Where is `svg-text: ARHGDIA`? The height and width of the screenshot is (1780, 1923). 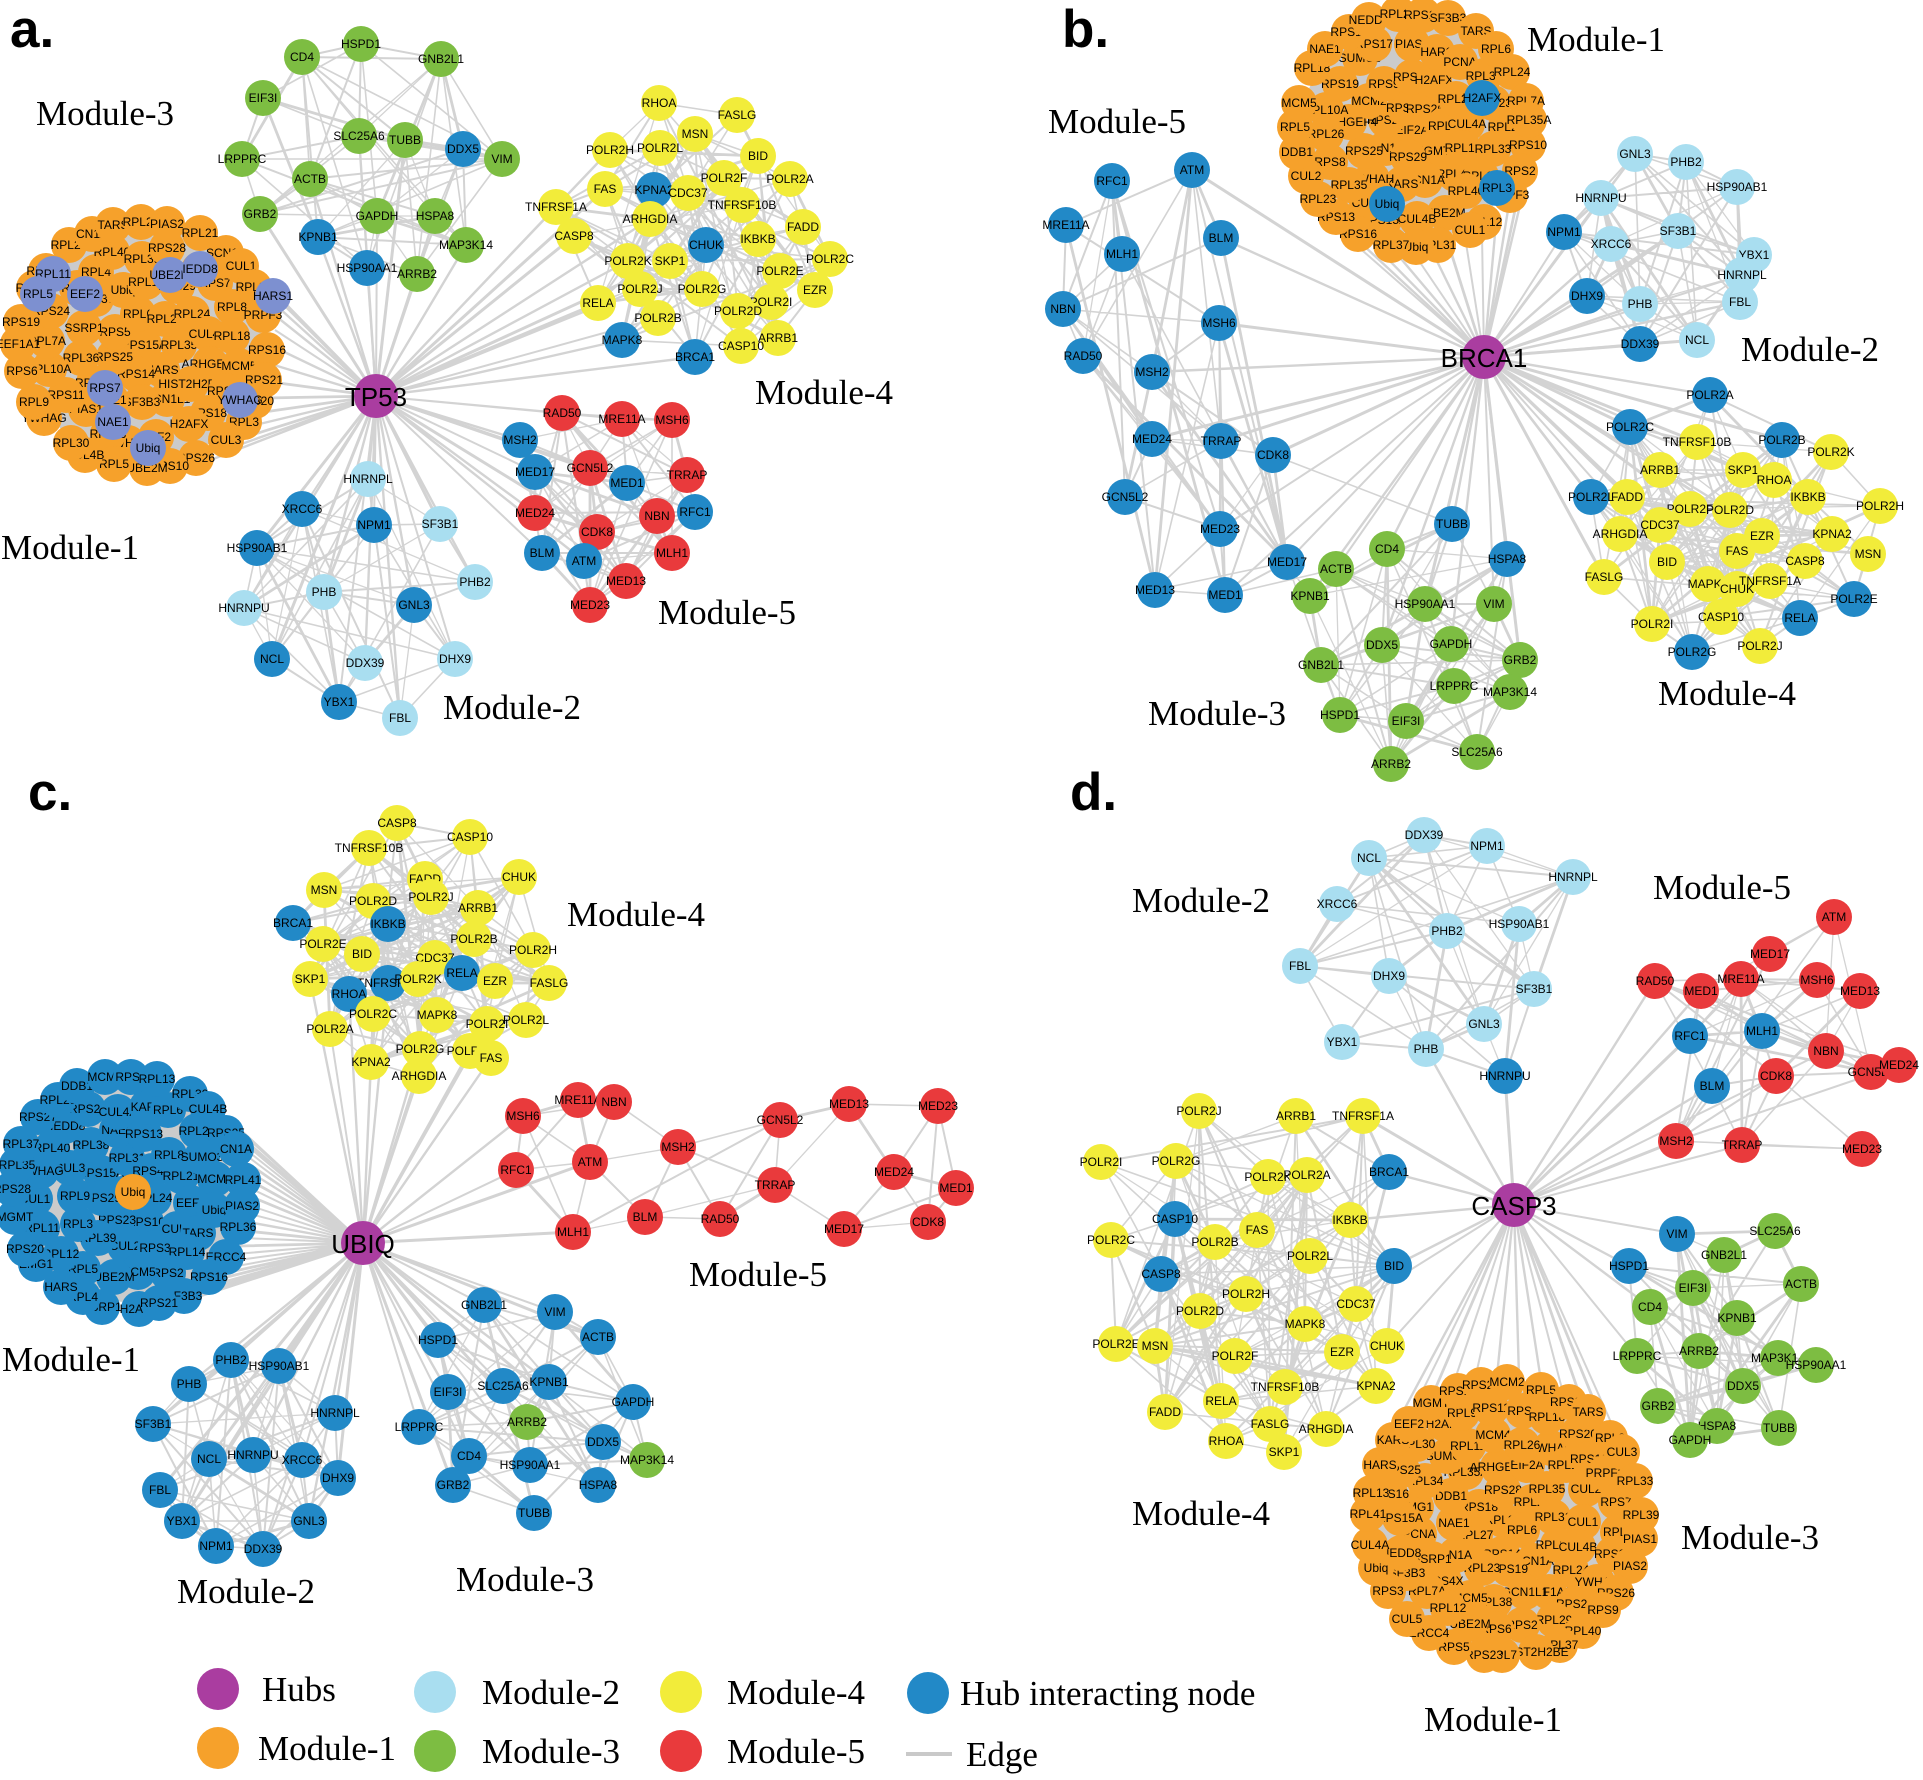
svg-text: ARHGDIA is located at coordinates (1620, 534).